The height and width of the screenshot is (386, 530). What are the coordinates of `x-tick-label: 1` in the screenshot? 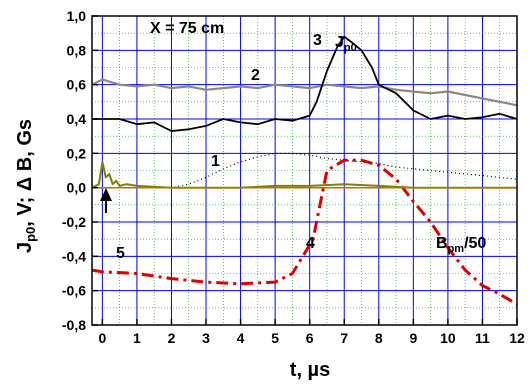 It's located at (137, 338).